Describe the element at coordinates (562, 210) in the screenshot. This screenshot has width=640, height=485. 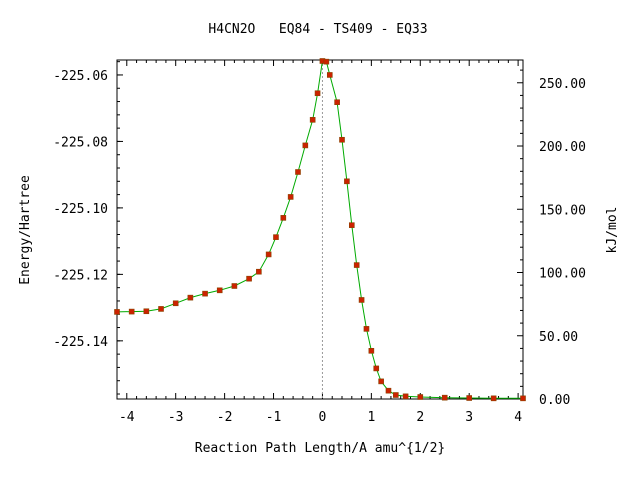
I see `y-right-tick-label: 150.00` at that location.